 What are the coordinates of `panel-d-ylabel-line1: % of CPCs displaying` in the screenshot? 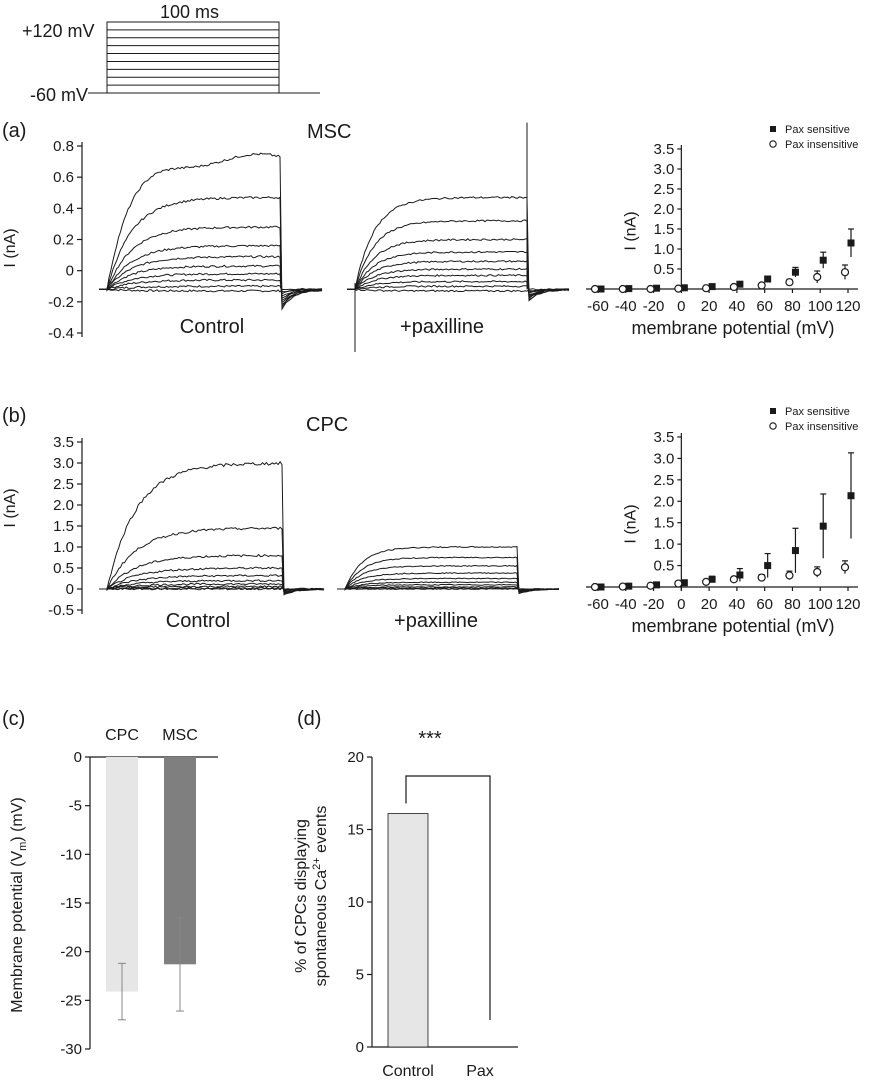 It's located at (301, 896).